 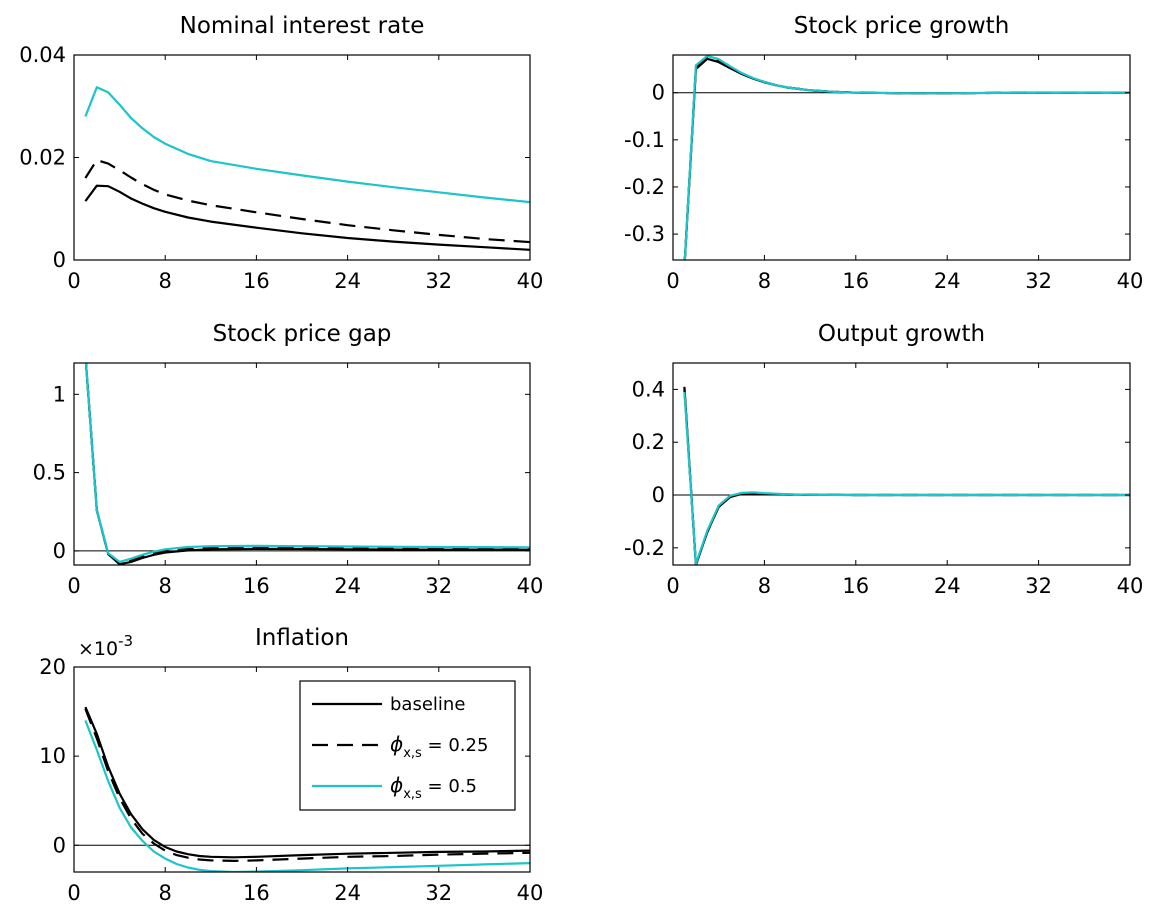 What do you see at coordinates (427, 704) in the screenshot?
I see `legend-label-baseline: baseline` at bounding box center [427, 704].